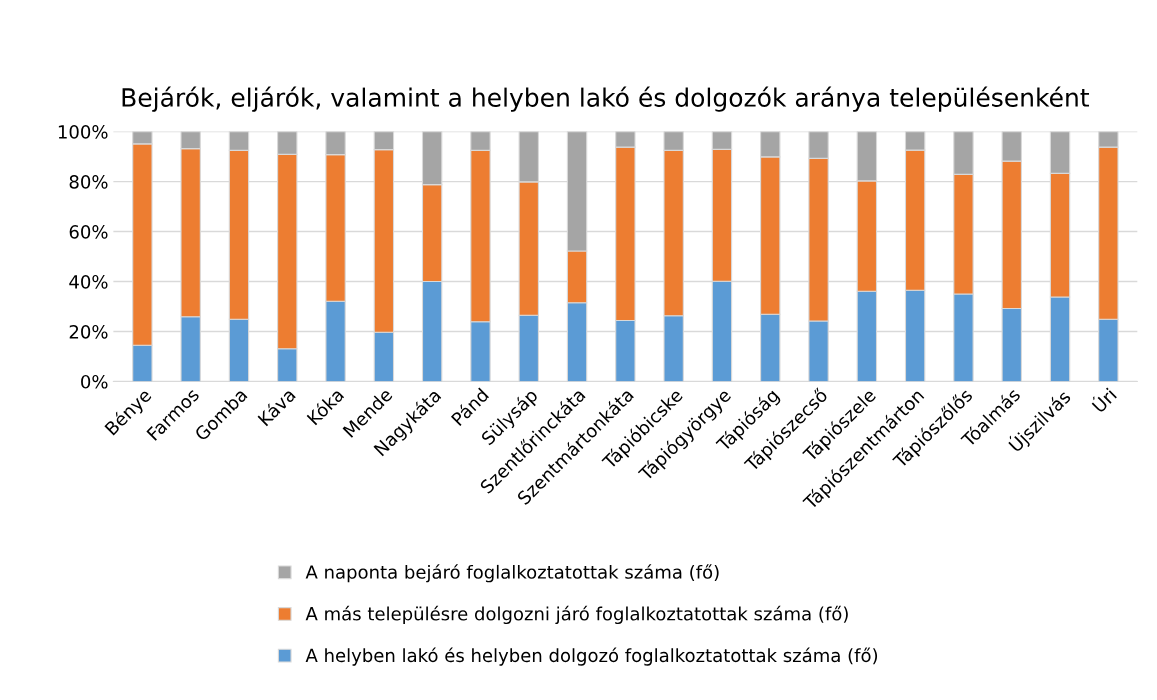 The image size is (1157, 700). I want to click on y-tick-label: 0%, so click(94, 381).